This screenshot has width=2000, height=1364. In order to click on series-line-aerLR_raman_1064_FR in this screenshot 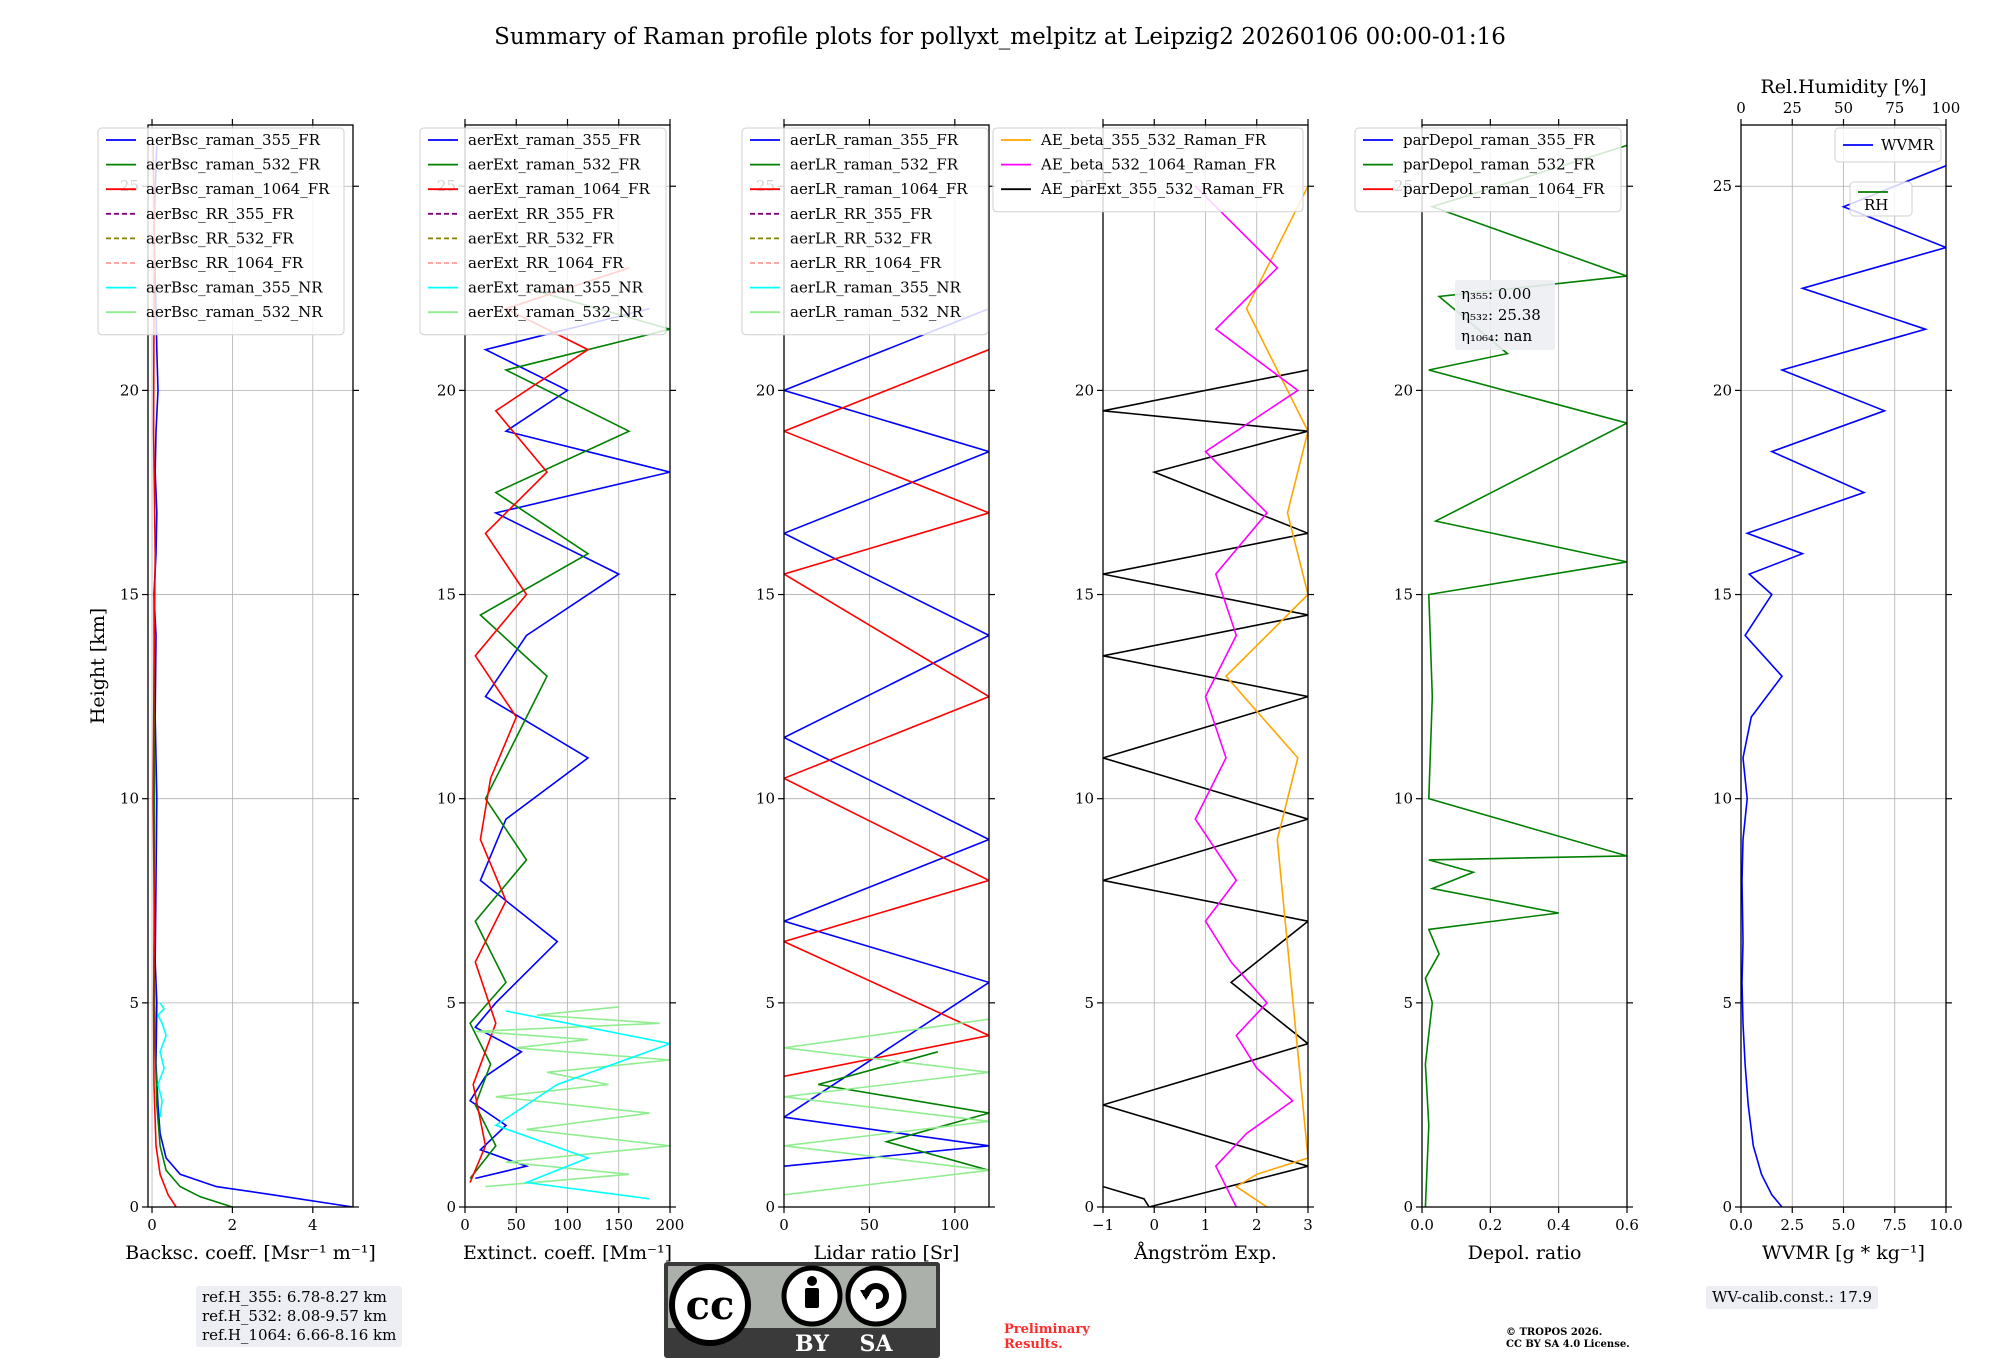, I will do `click(886, 713)`.